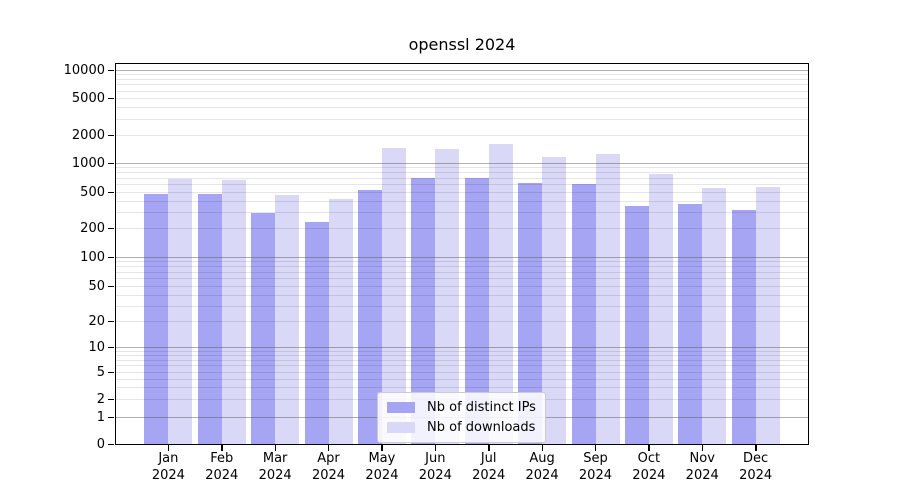 Image resolution: width=900 pixels, height=500 pixels. Describe the element at coordinates (435, 448) in the screenshot. I see `xtick-mark-jun` at that location.